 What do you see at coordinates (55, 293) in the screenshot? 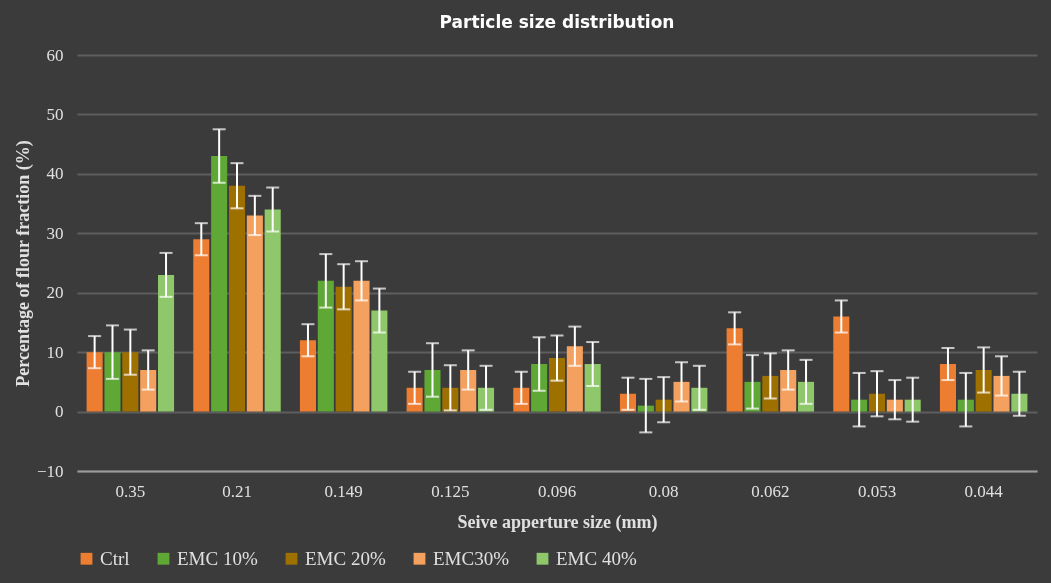
I see `y-tick-label: 20` at bounding box center [55, 293].